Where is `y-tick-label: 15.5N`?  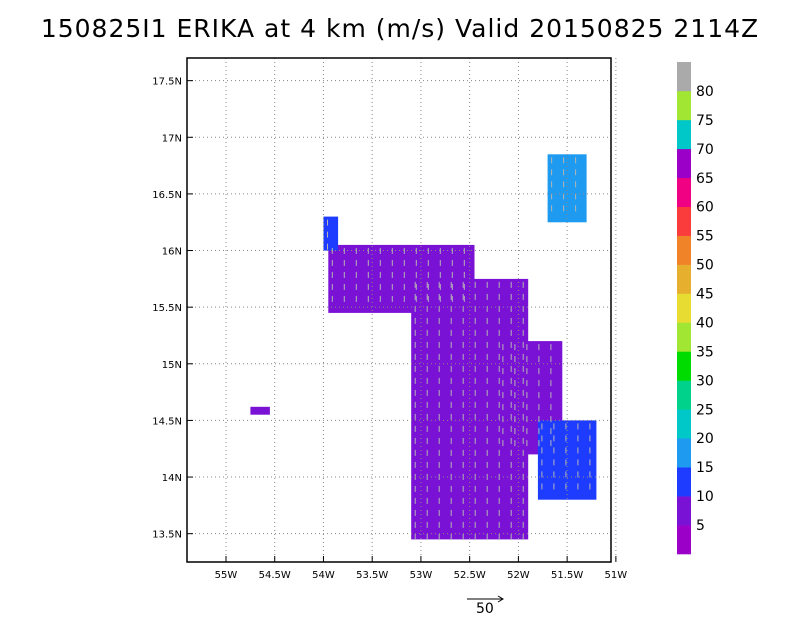 y-tick-label: 15.5N is located at coordinates (167, 308).